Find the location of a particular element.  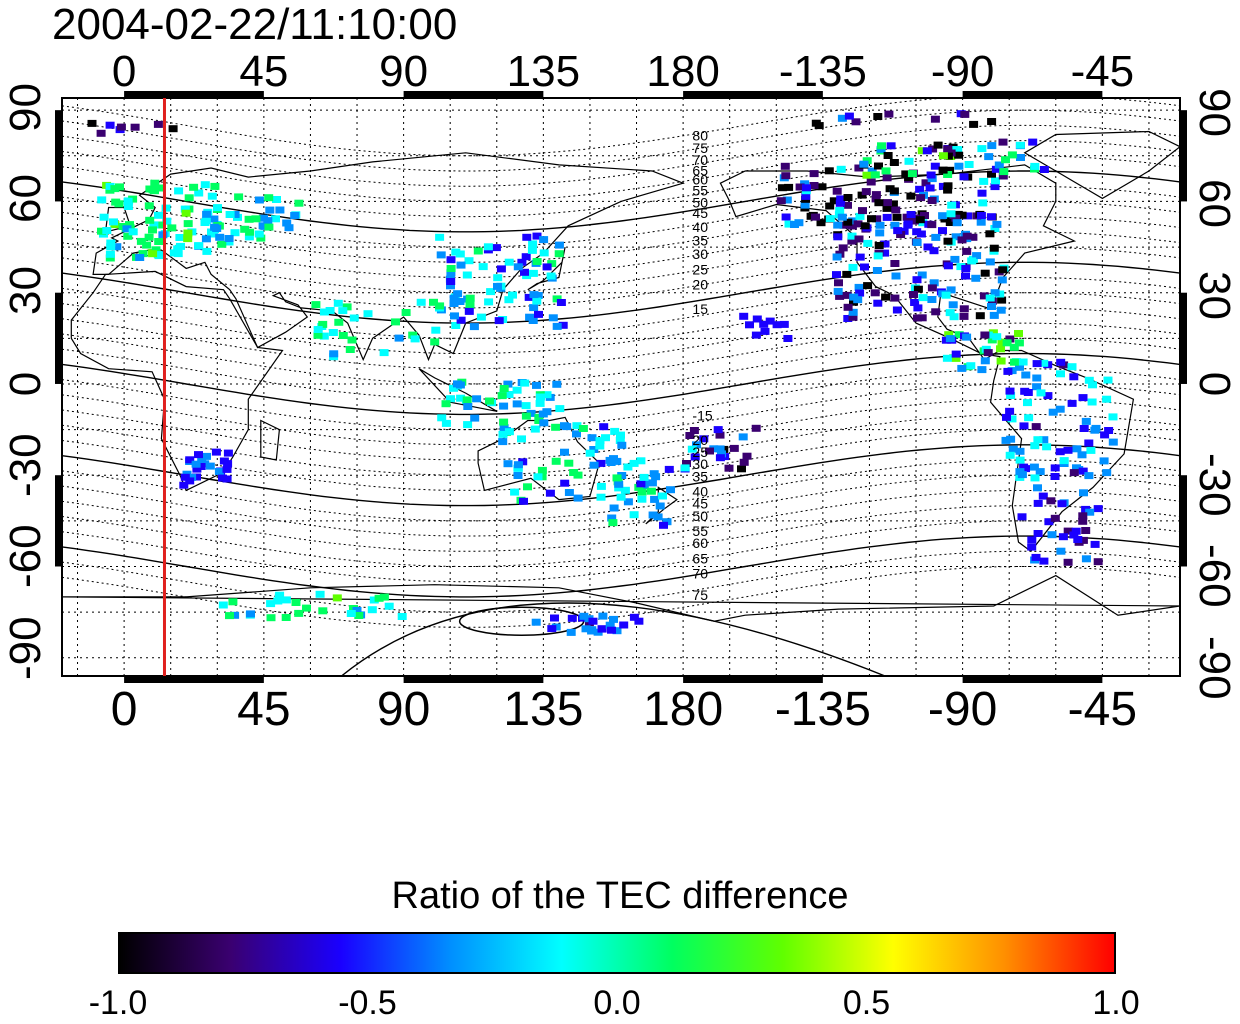

left-tick-bar is located at coordinates (58, 338).